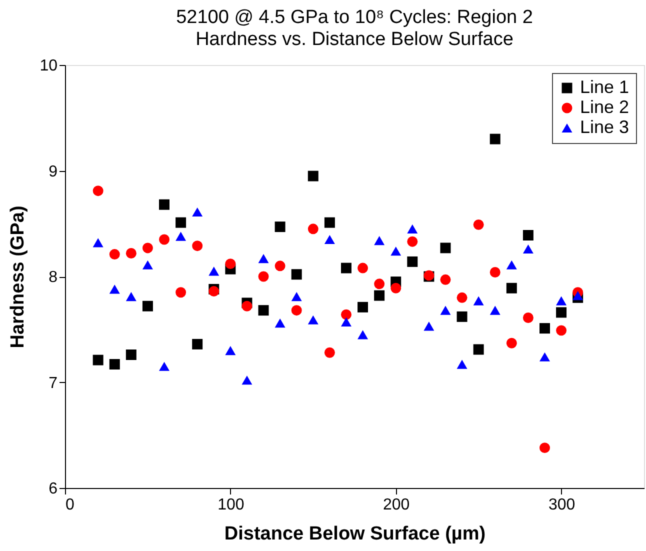 The width and height of the screenshot is (646, 551). What do you see at coordinates (605, 107) in the screenshot?
I see `legend-label: Line 2` at bounding box center [605, 107].